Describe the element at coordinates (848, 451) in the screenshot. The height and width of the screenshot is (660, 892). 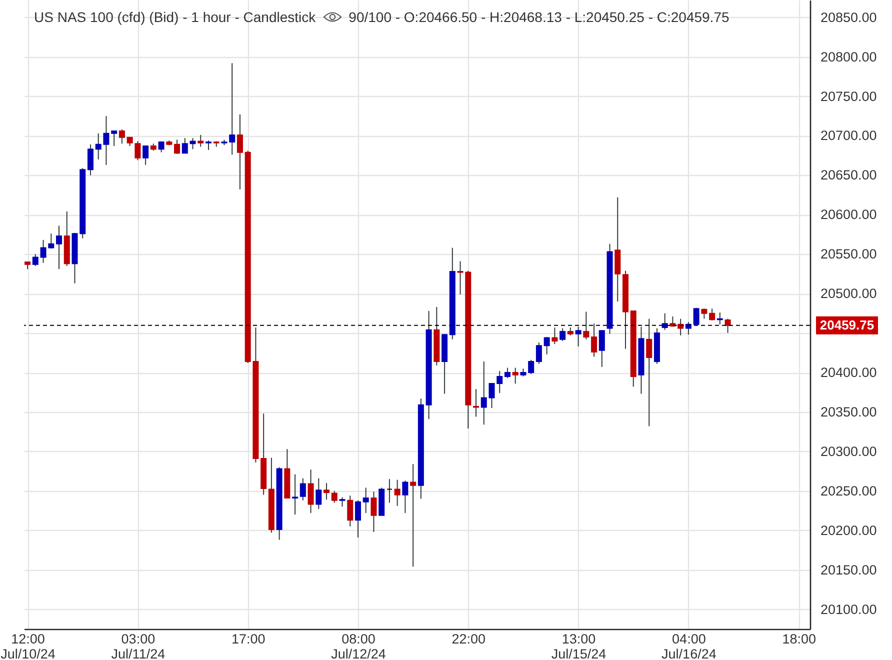
I see `y-tick-label: 20300.00` at that location.